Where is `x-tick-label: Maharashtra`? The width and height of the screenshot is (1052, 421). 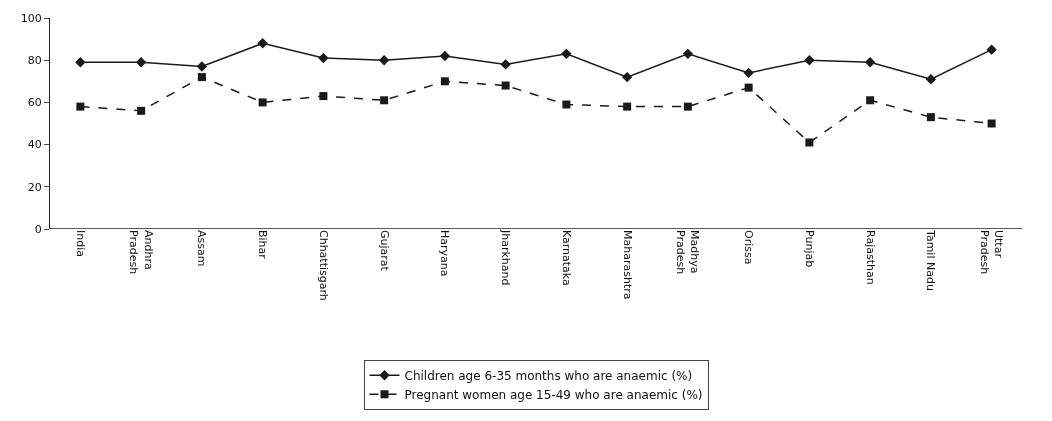
x-tick-label: Maharashtra is located at coordinates (627, 265).